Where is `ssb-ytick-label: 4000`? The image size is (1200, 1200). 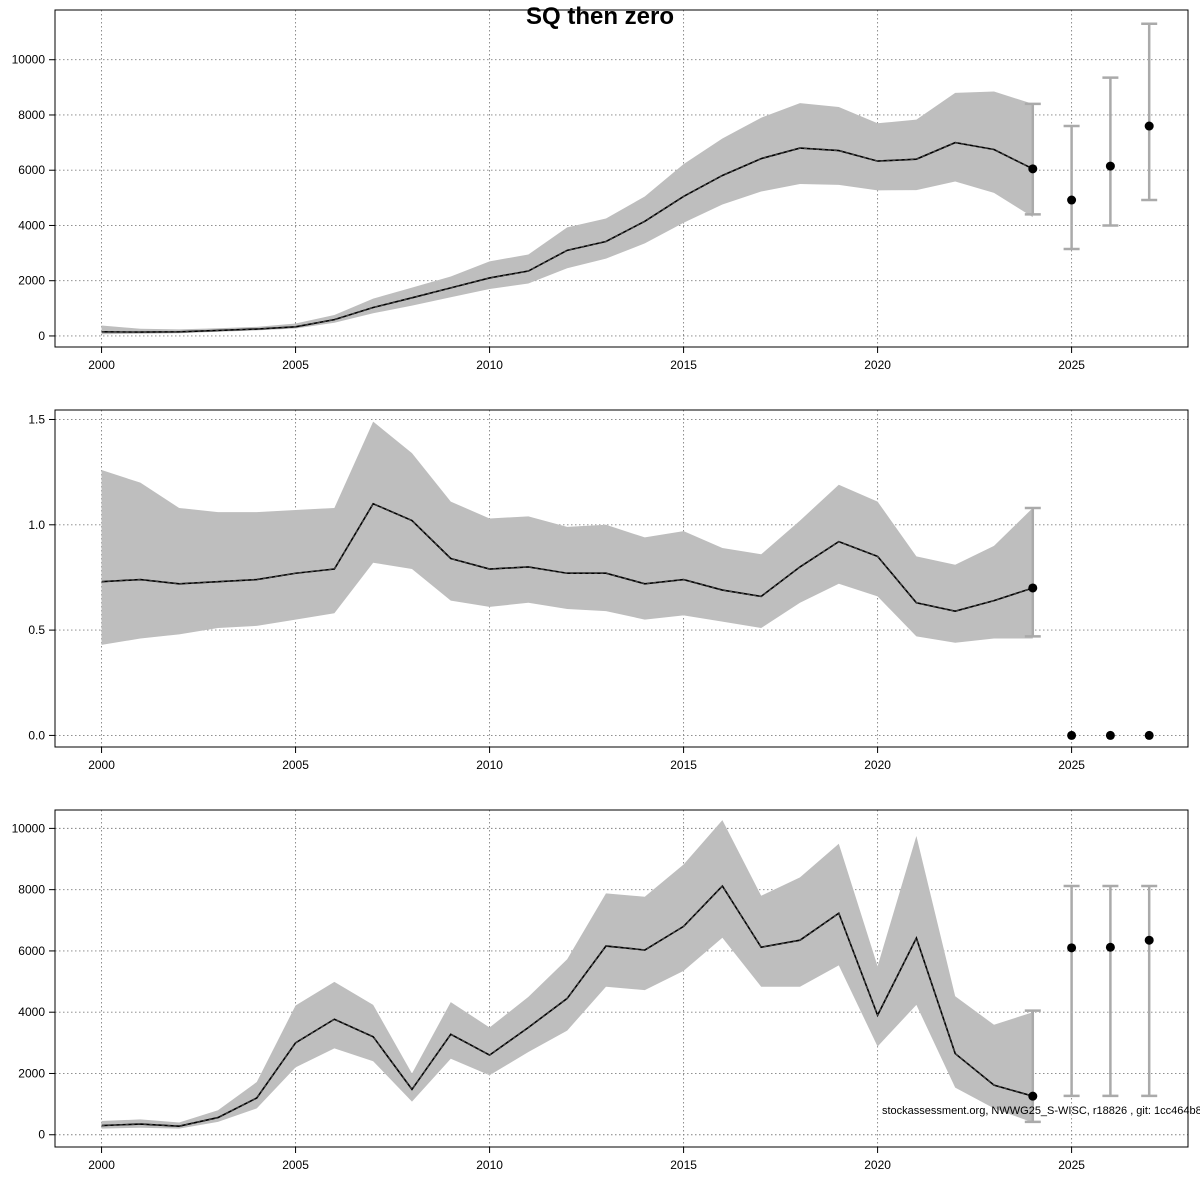
ssb-ytick-label: 4000 is located at coordinates (31, 225).